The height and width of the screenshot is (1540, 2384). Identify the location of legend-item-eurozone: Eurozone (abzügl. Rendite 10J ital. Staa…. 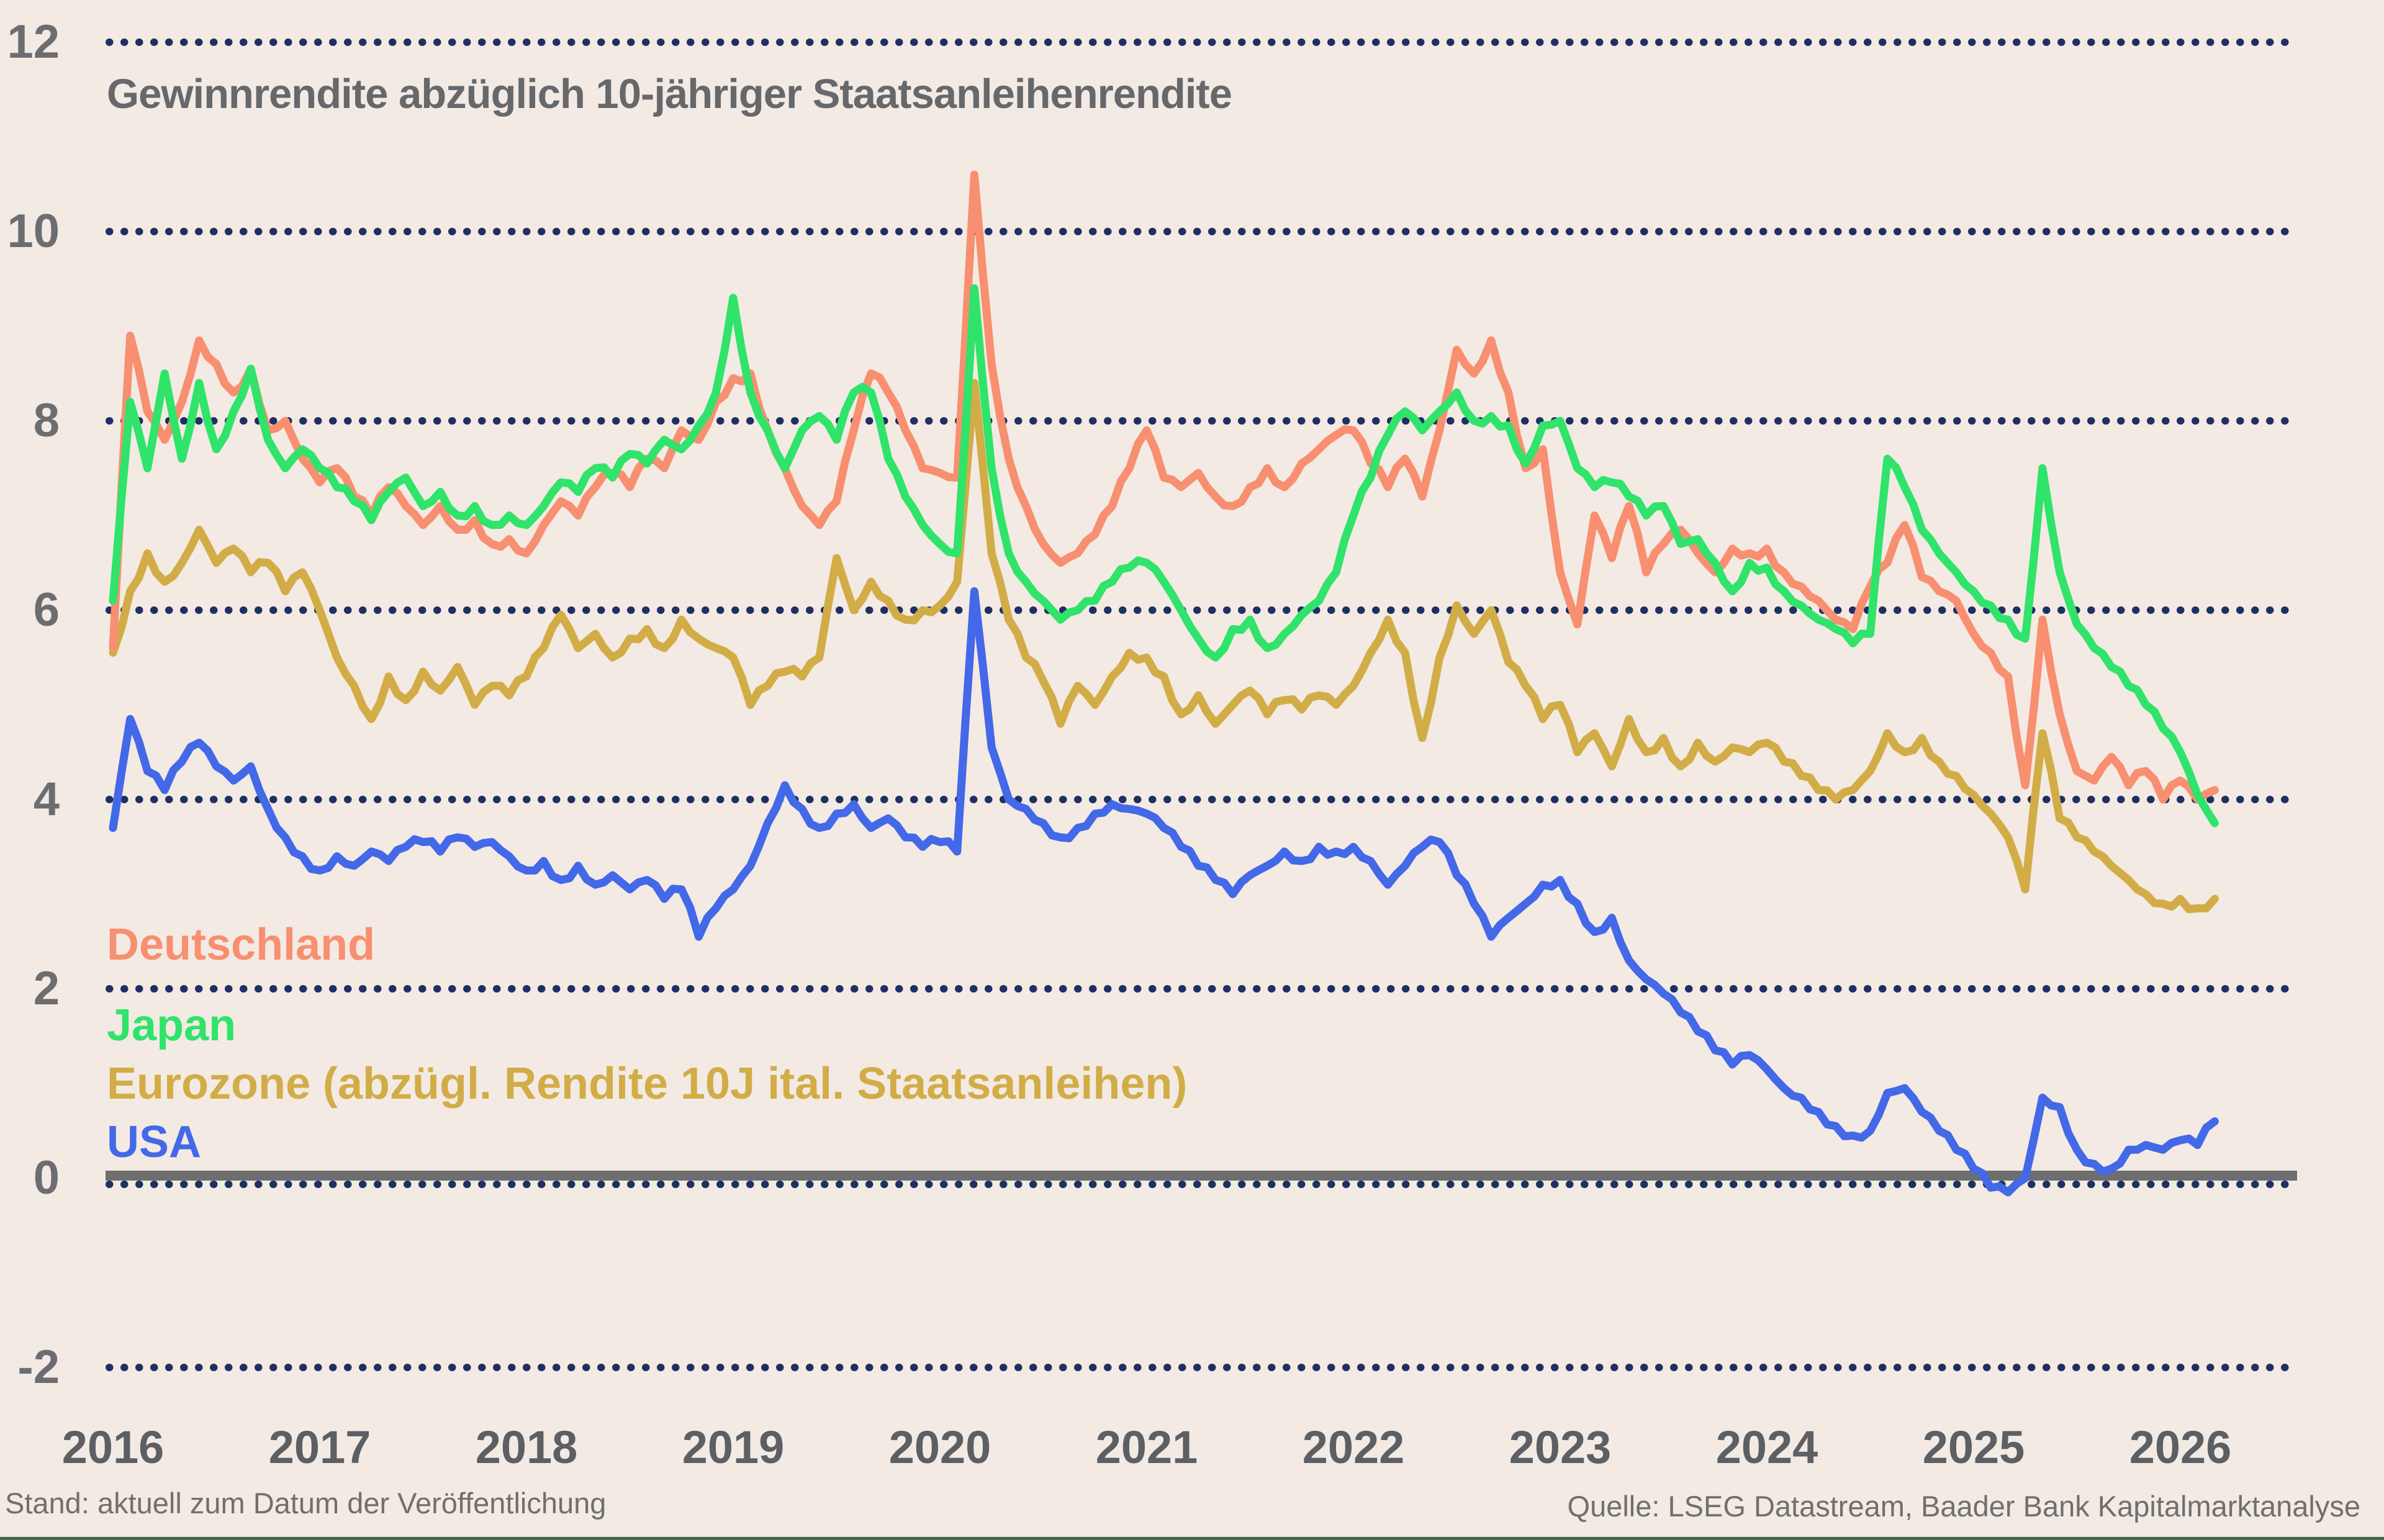
(647, 1084).